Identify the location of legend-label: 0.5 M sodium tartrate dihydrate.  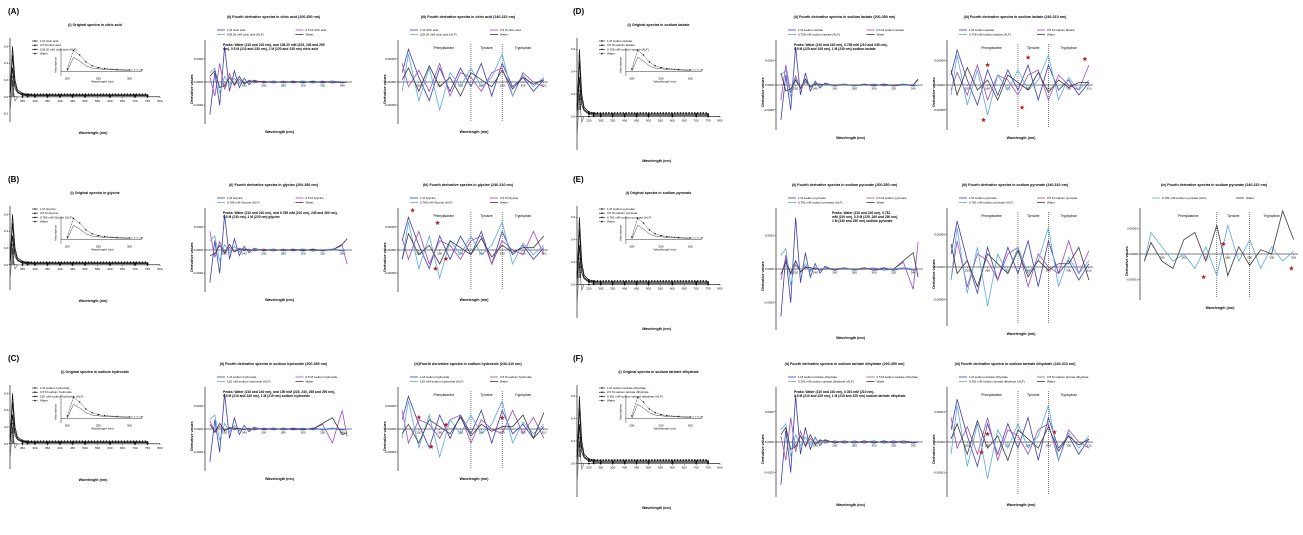
(1068, 377).